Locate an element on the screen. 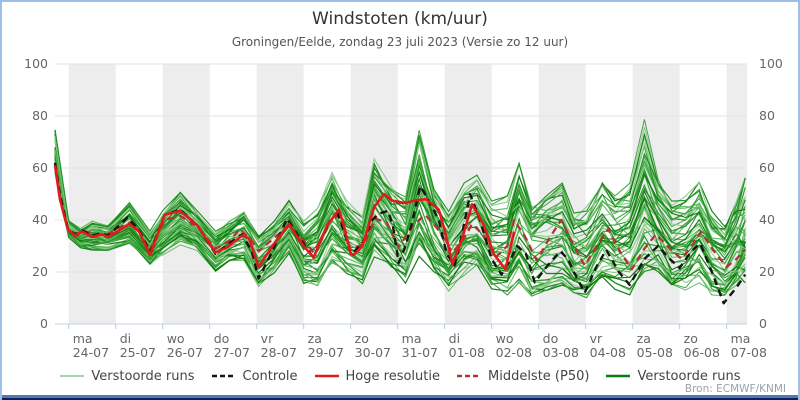  bottom-border-mid is located at coordinates (400, 396).